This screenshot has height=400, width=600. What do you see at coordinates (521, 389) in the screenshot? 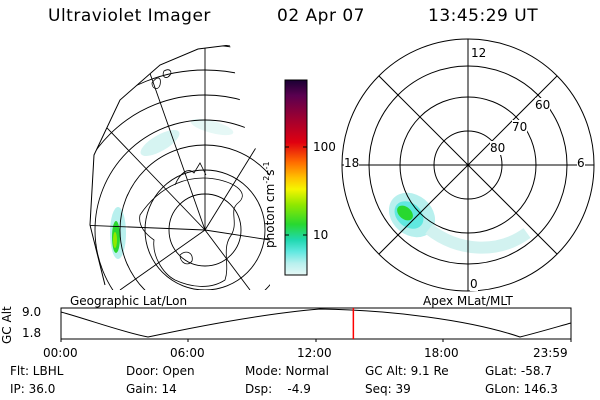
I see `info-glon: GLon: 146.3` at bounding box center [521, 389].